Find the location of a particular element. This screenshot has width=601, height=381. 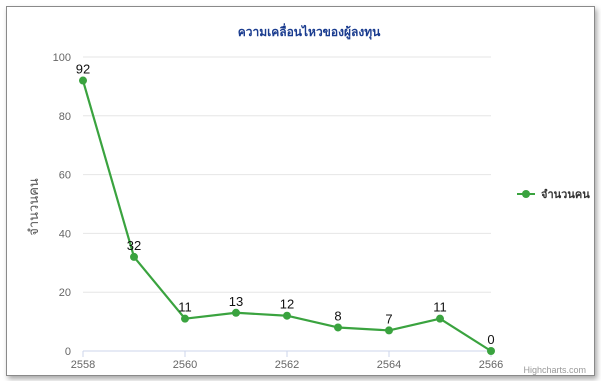

x-tick-label: 2560 is located at coordinates (185, 365).